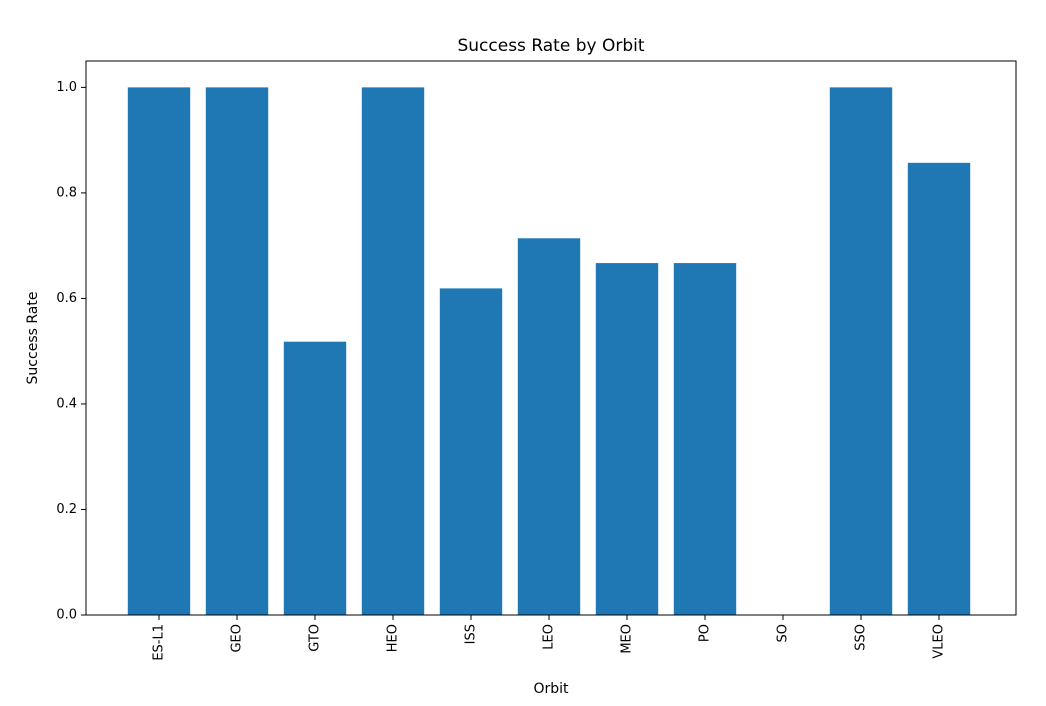  Describe the element at coordinates (66, 298) in the screenshot. I see `y-tick-label: 0.6` at that location.